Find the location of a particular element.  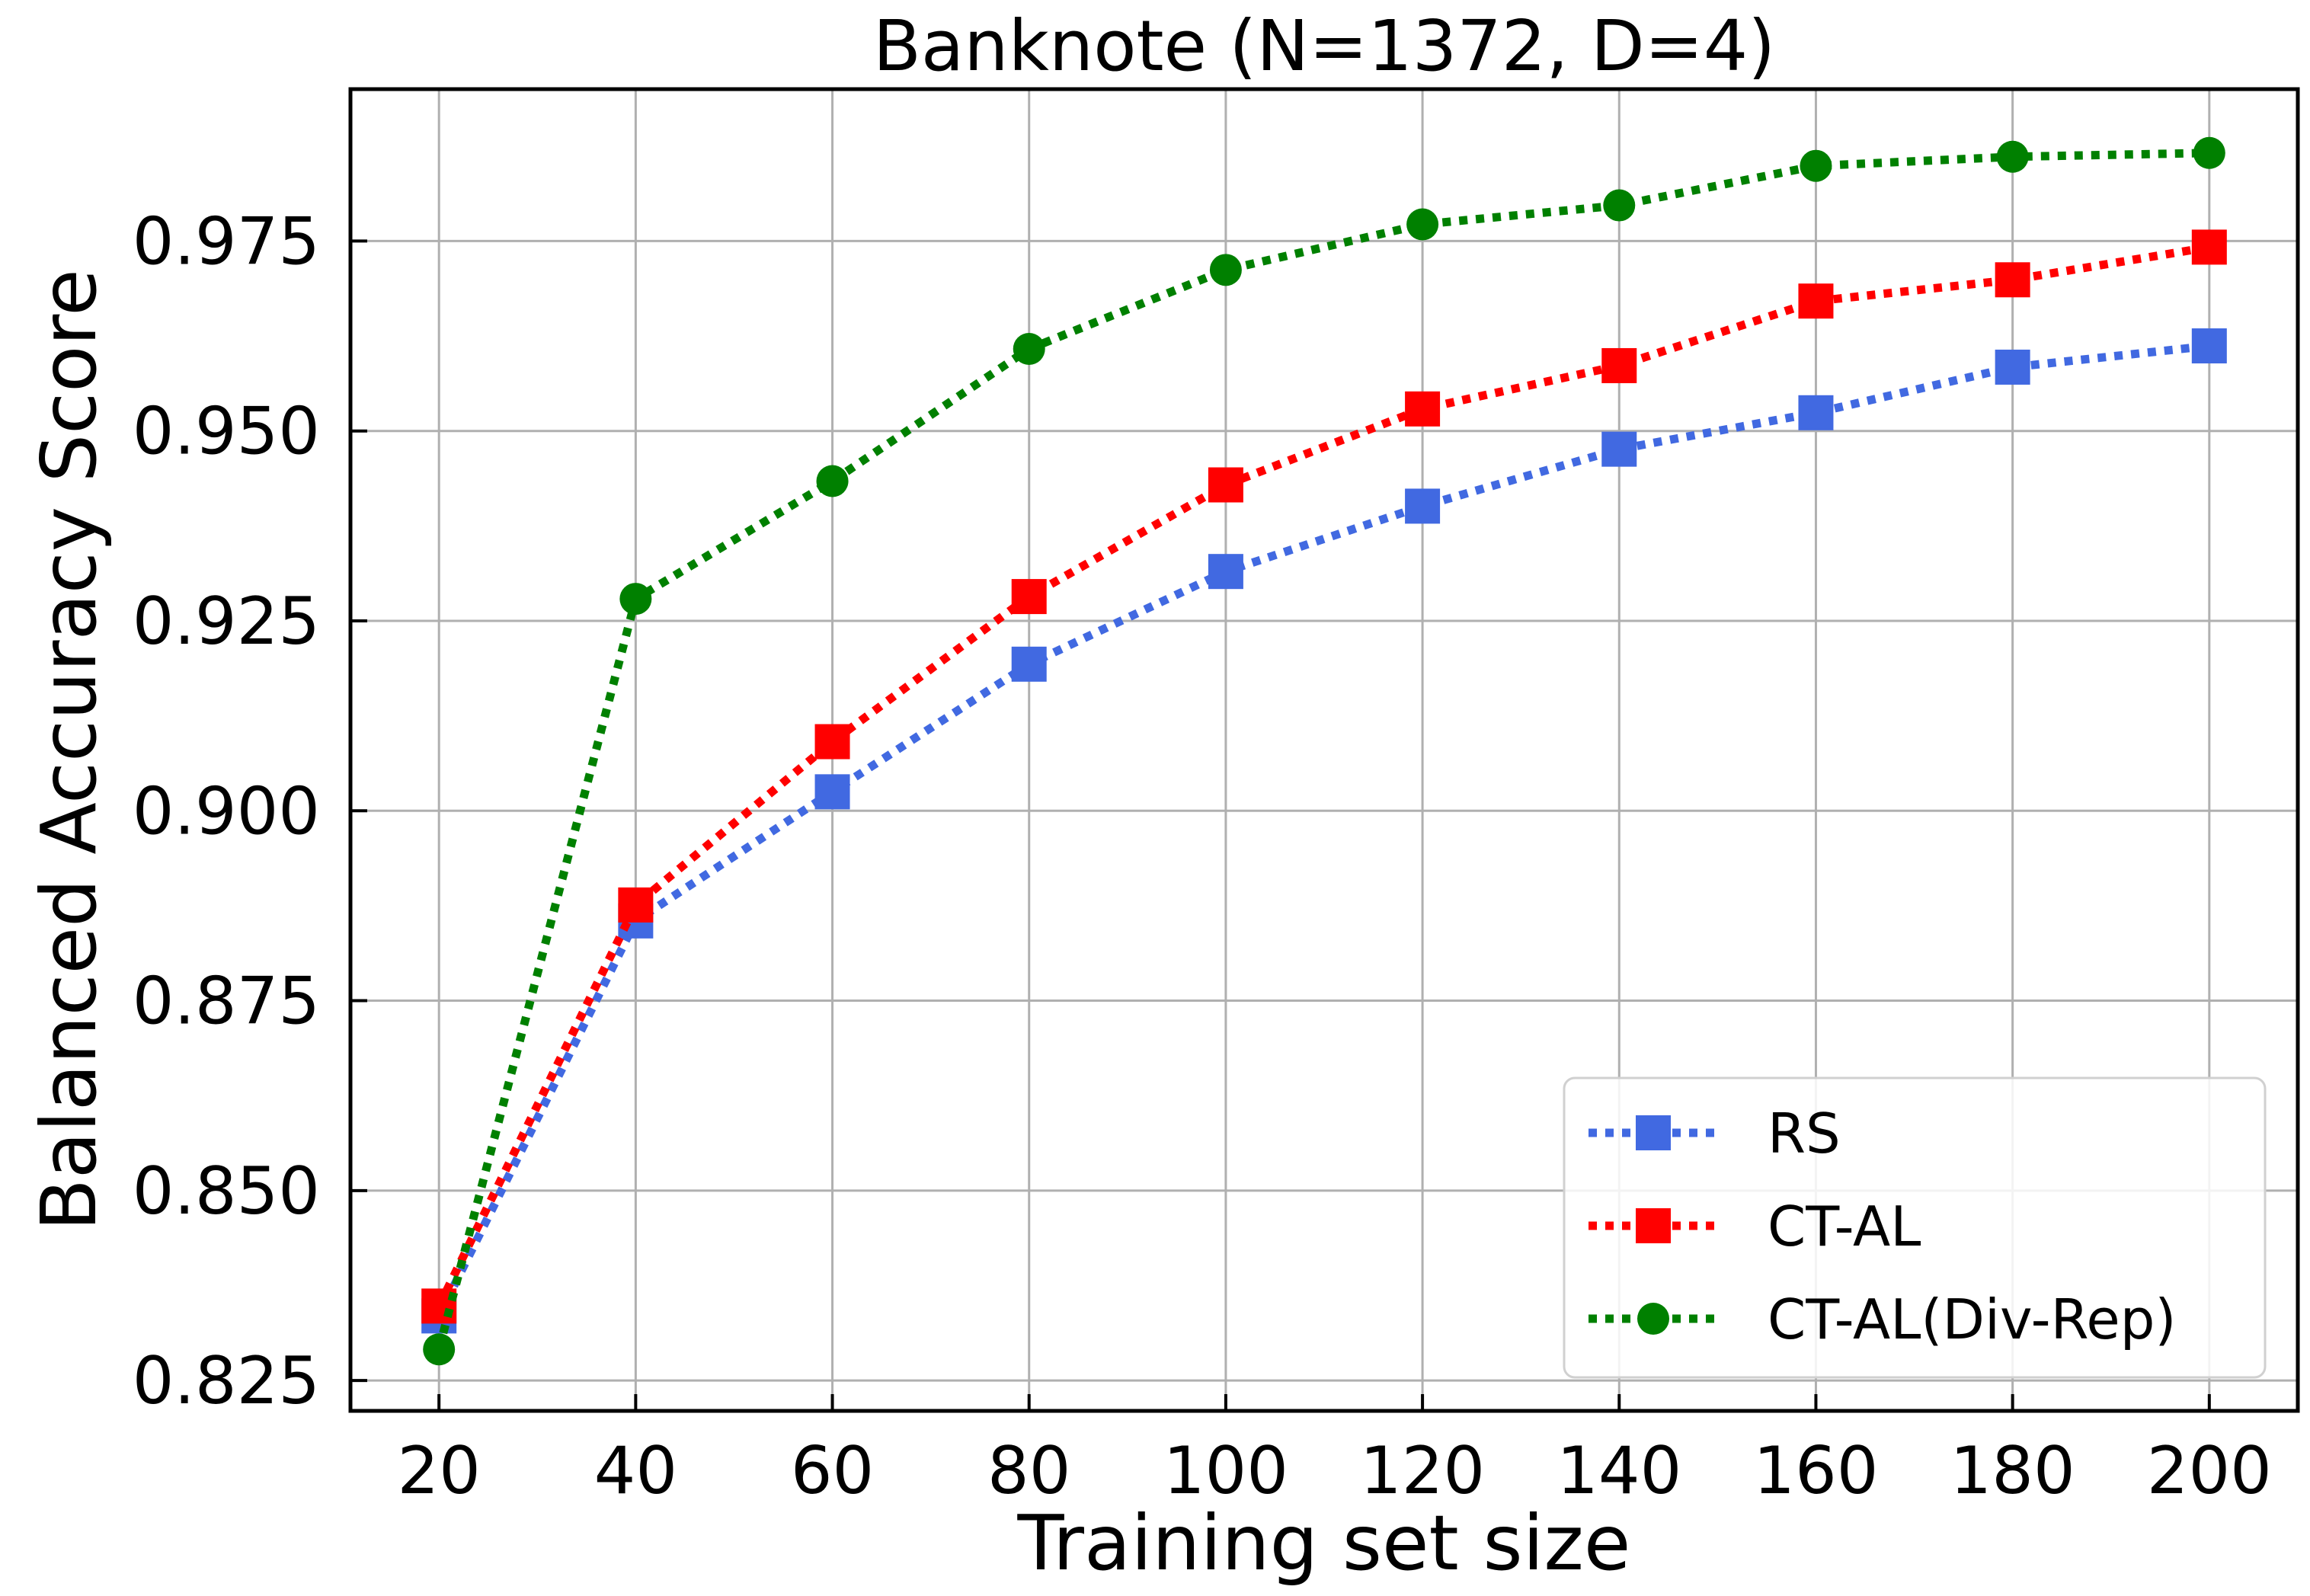

x-tick-label: 140 is located at coordinates (1619, 1471).